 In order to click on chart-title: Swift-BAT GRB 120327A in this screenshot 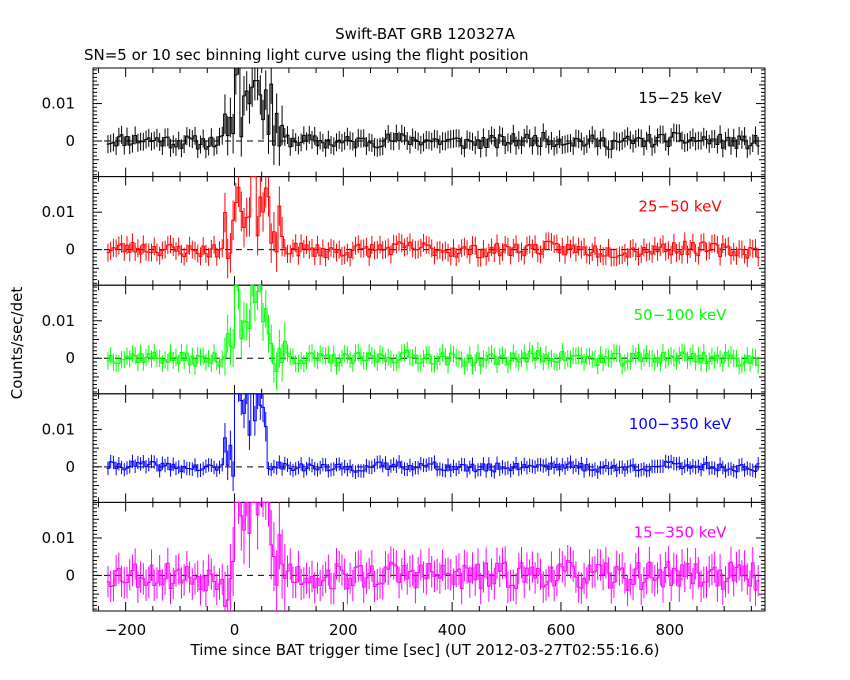, I will do `click(425, 34)`.